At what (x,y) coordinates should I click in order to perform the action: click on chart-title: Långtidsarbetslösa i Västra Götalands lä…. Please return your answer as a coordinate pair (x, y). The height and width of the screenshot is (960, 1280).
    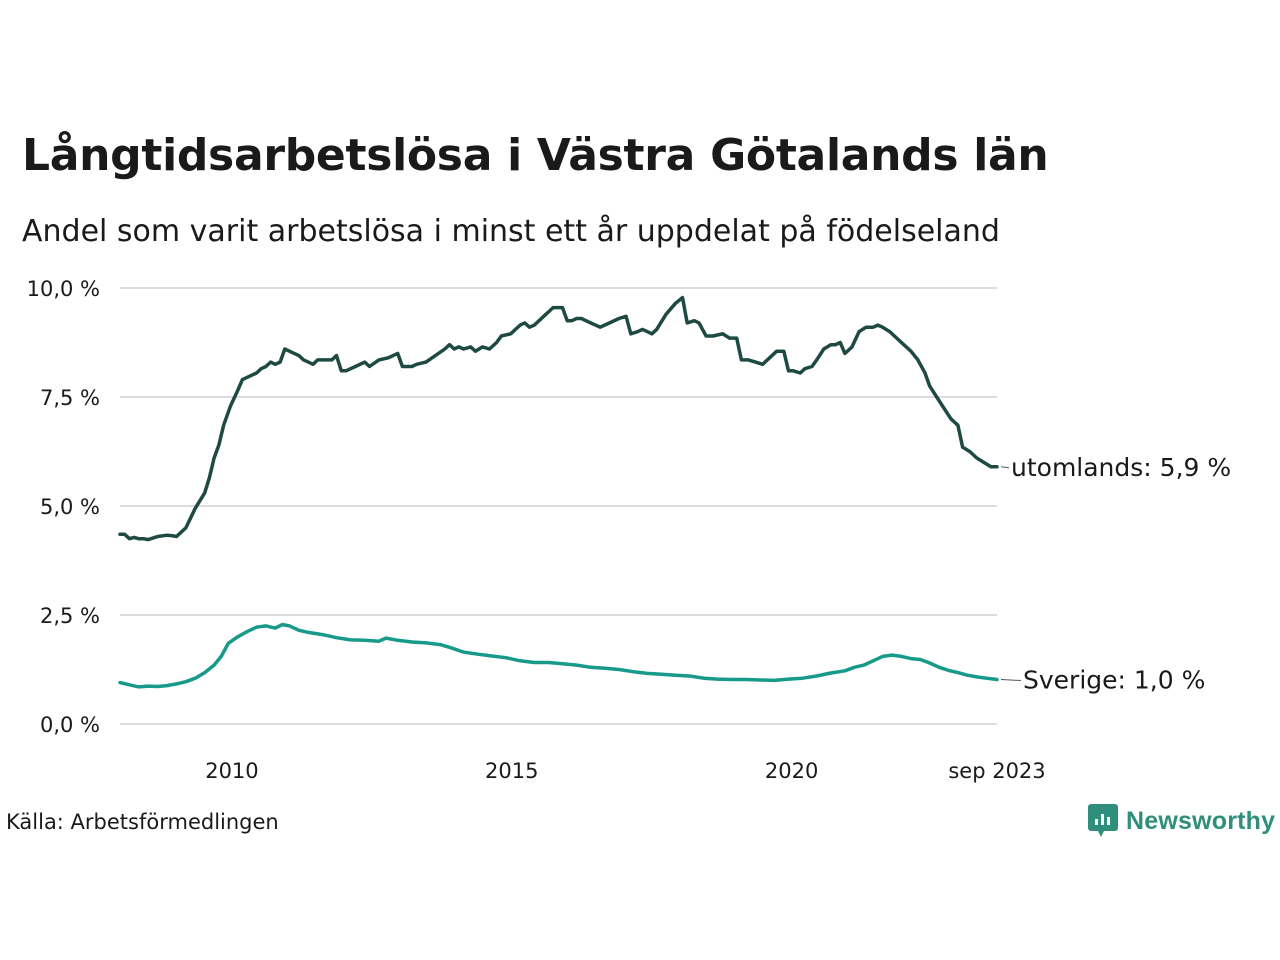
    Looking at the image, I should click on (535, 155).